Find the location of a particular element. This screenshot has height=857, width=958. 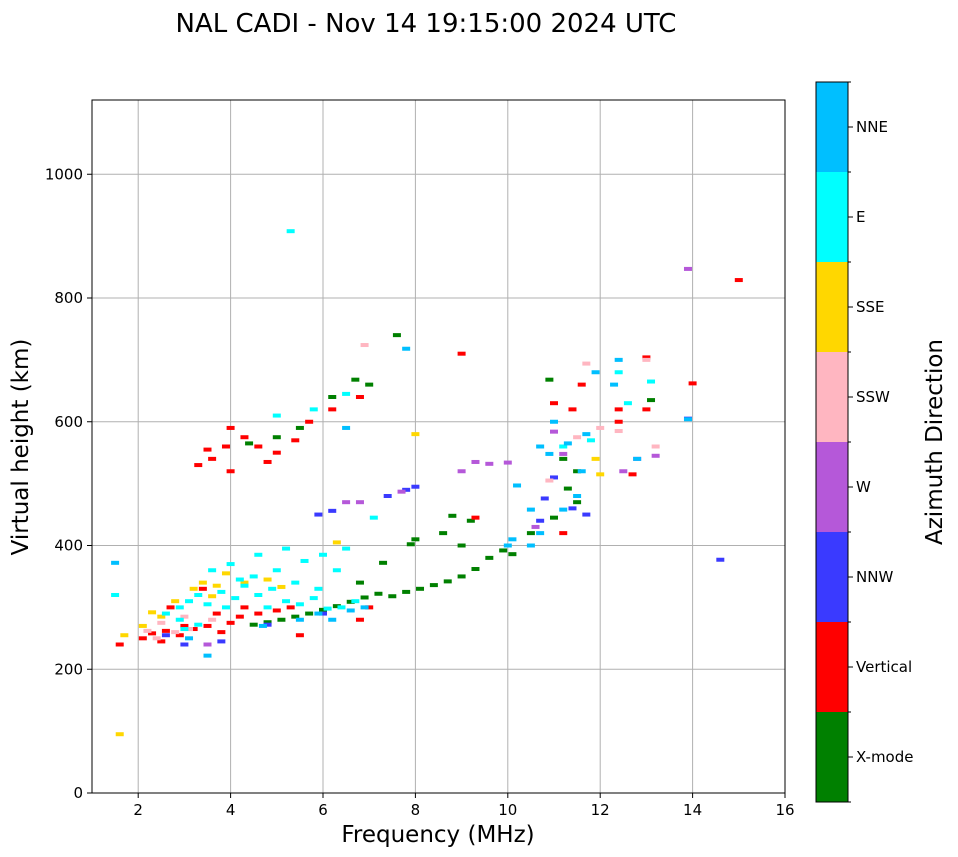

colorbar-label: Azimuth Direction is located at coordinates (935, 442).